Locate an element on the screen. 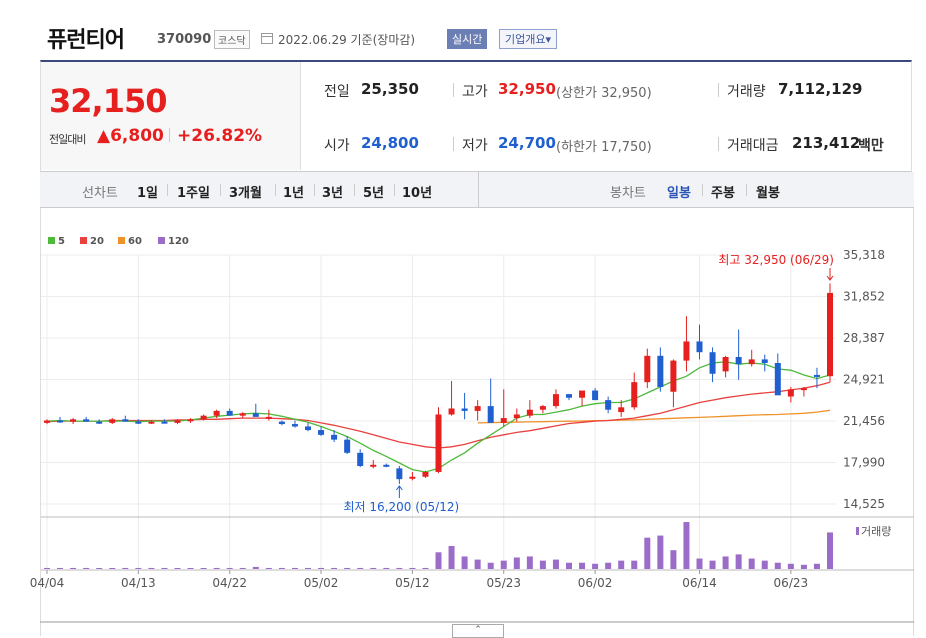 The height and width of the screenshot is (638, 926). x-tick-label: 06/02 is located at coordinates (595, 583).